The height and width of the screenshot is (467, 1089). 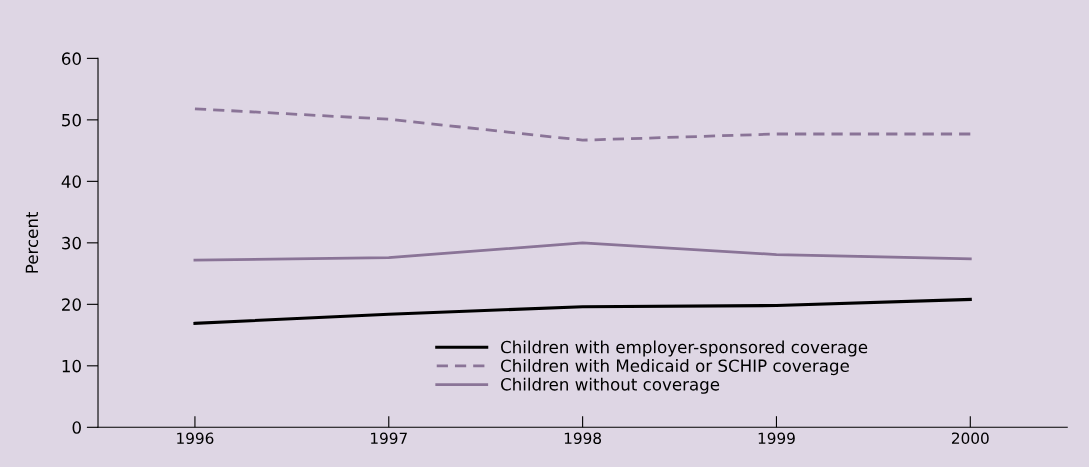 What do you see at coordinates (71, 58) in the screenshot?
I see `y-tick-label: 60` at bounding box center [71, 58].